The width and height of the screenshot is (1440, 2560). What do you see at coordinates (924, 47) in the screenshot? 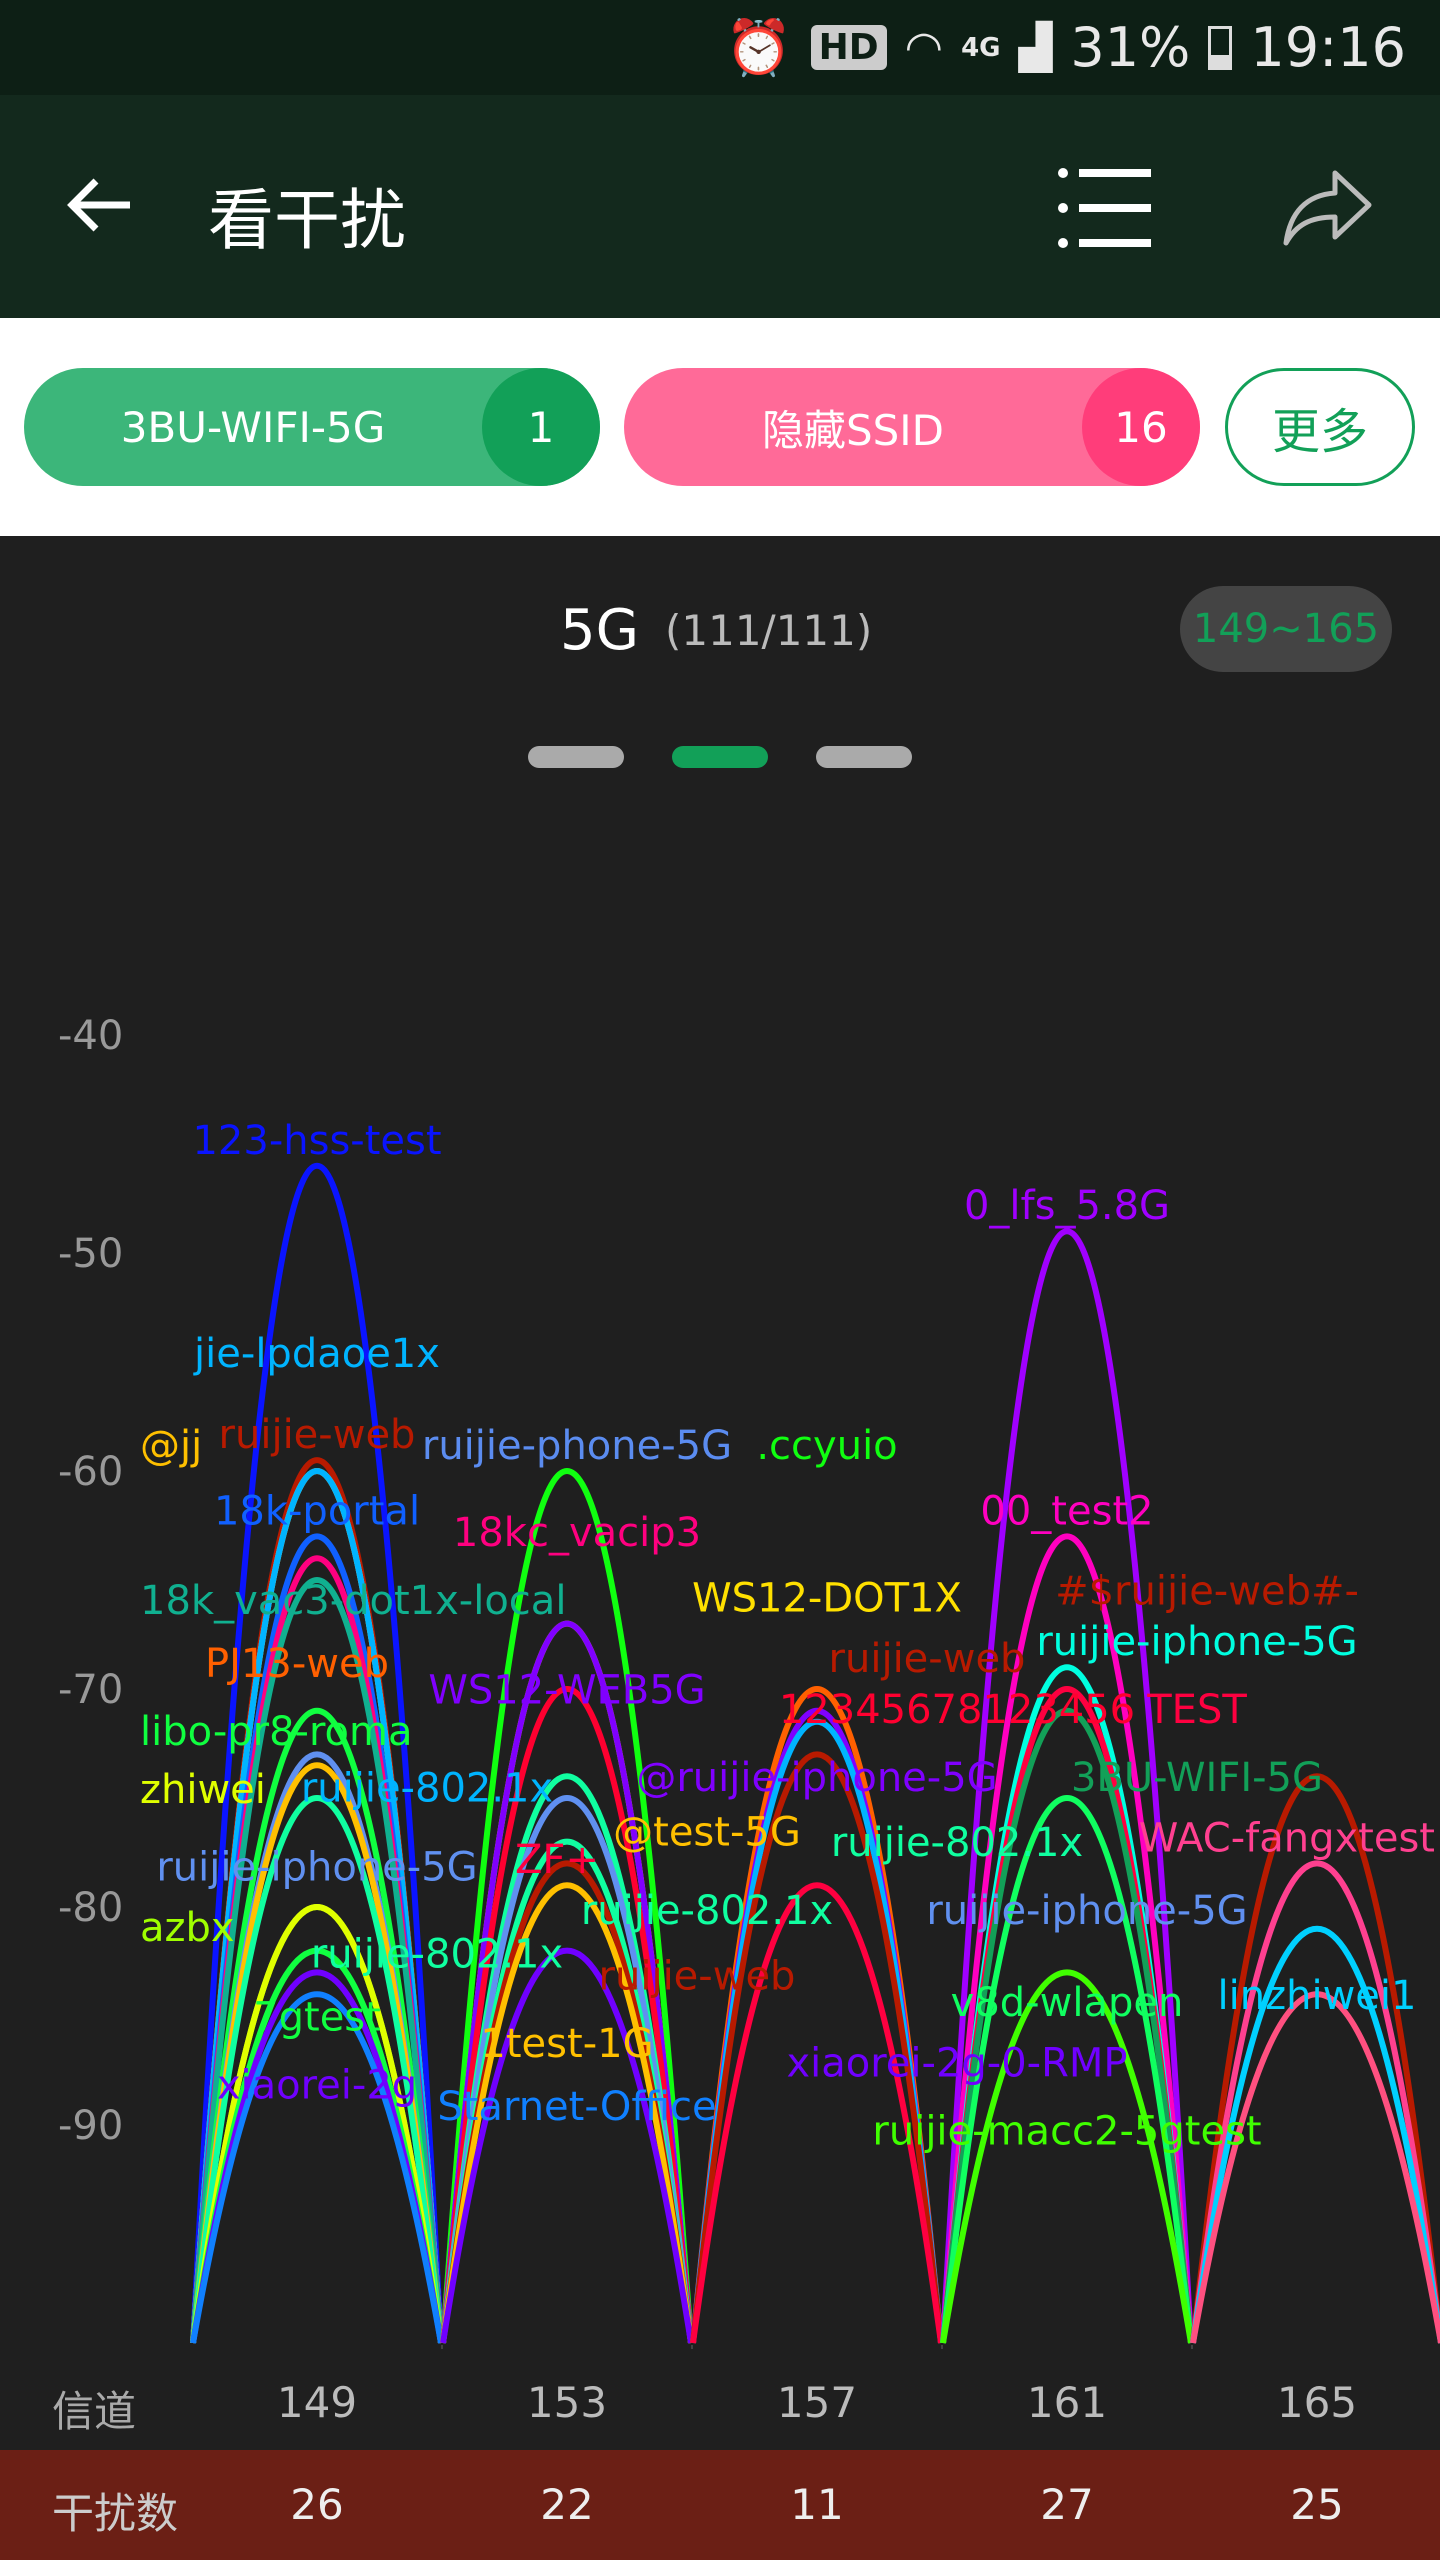
I see `wifi-icon: ◠` at bounding box center [924, 47].